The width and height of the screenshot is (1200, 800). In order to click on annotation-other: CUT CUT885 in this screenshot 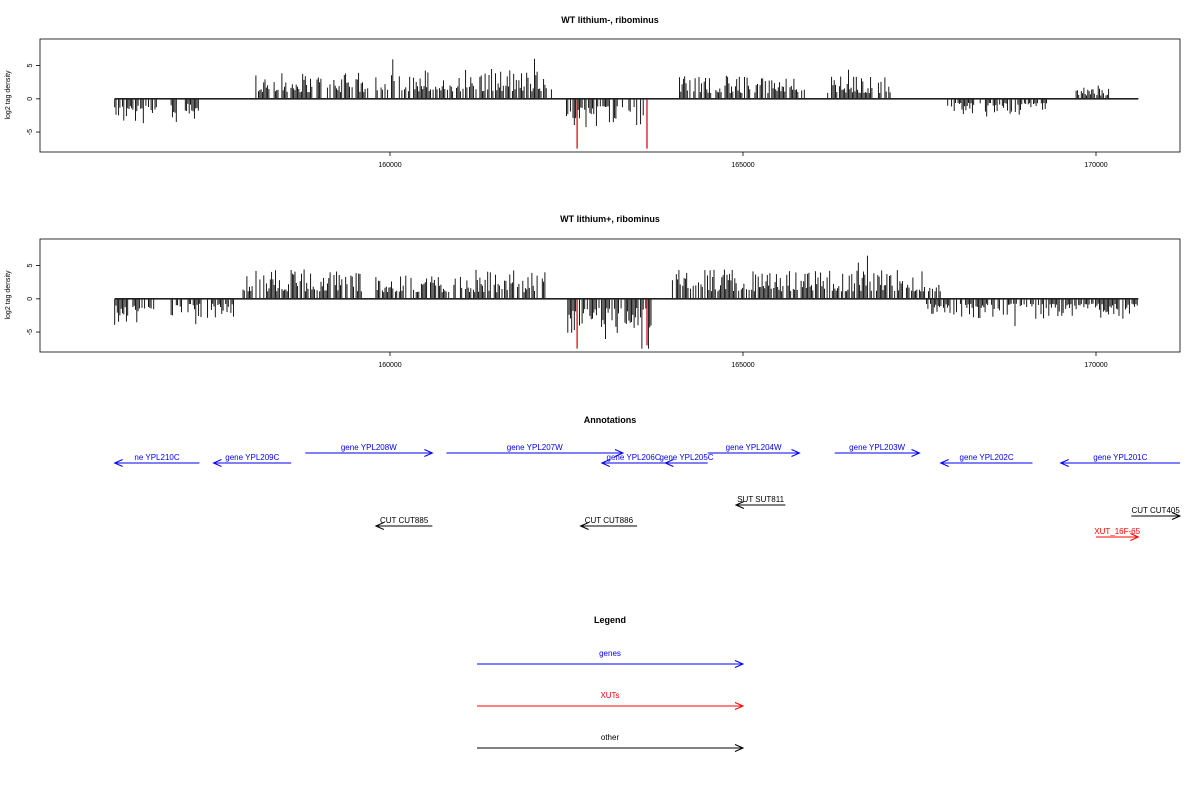, I will do `click(403, 523)`.